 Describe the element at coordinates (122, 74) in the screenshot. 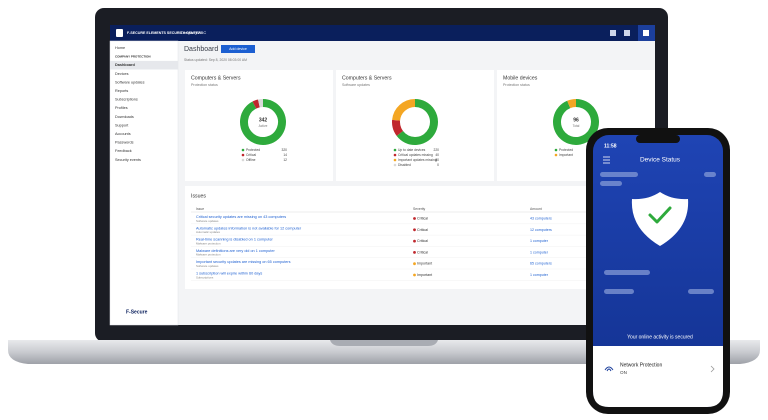

I see `nav-item: Devices` at that location.